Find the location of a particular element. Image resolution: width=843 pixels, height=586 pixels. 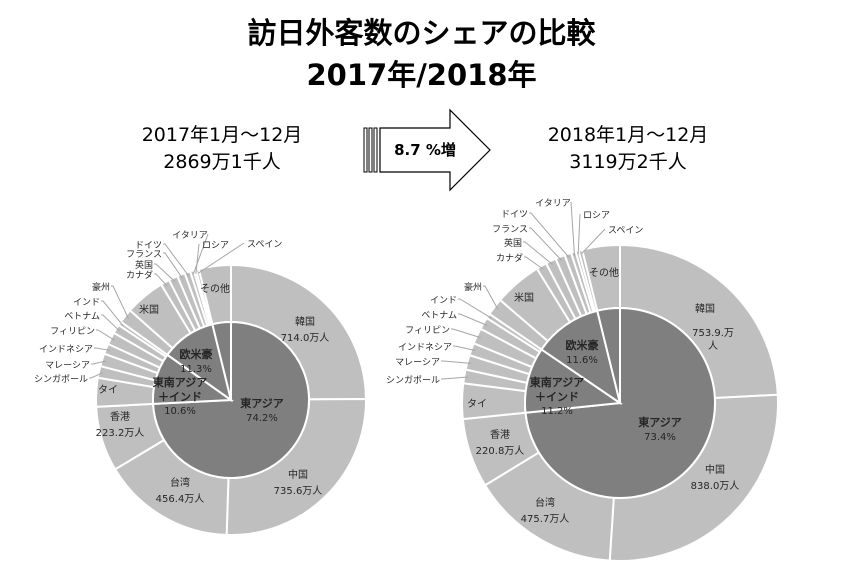

chart-title: 訪日外客数のシェアの比較 is located at coordinates (421, 33).